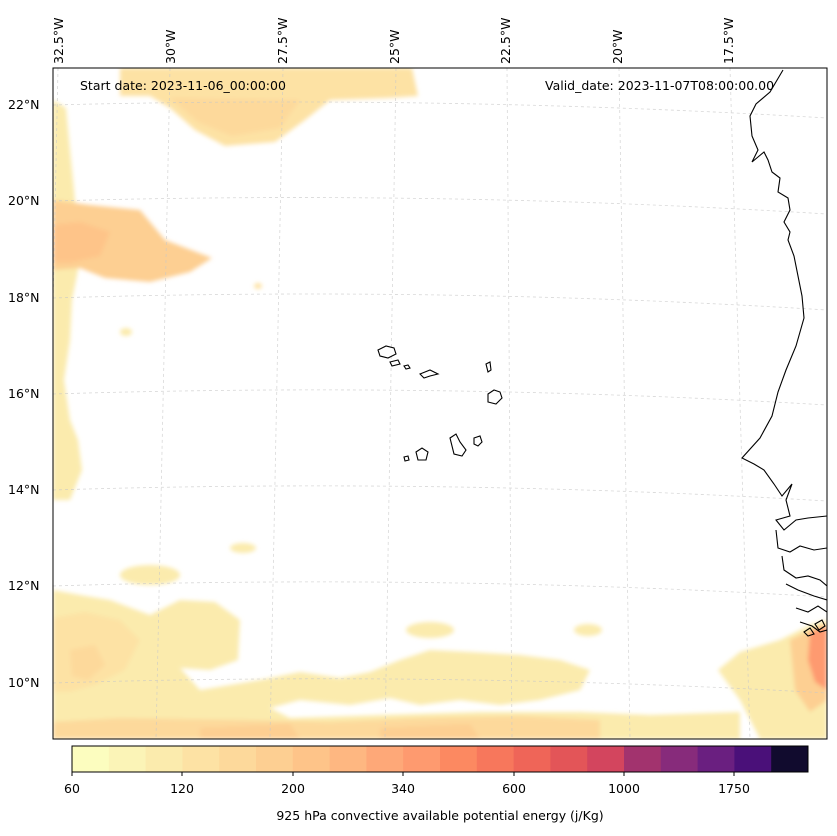  I want to click on island-maio, so click(478, 441).